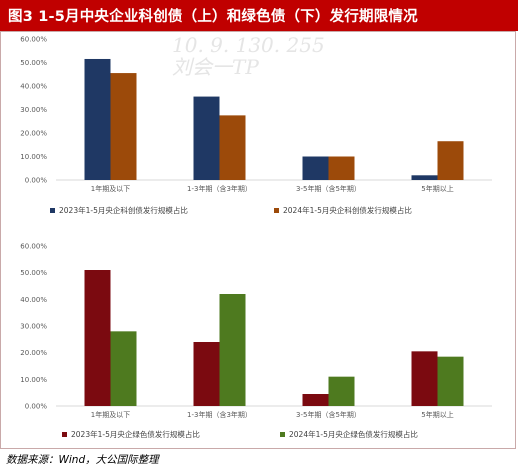 The height and width of the screenshot is (473, 518). Describe the element at coordinates (248, 45) in the screenshot. I see `watermark-line-1: 10. 9. 130. 255` at that location.